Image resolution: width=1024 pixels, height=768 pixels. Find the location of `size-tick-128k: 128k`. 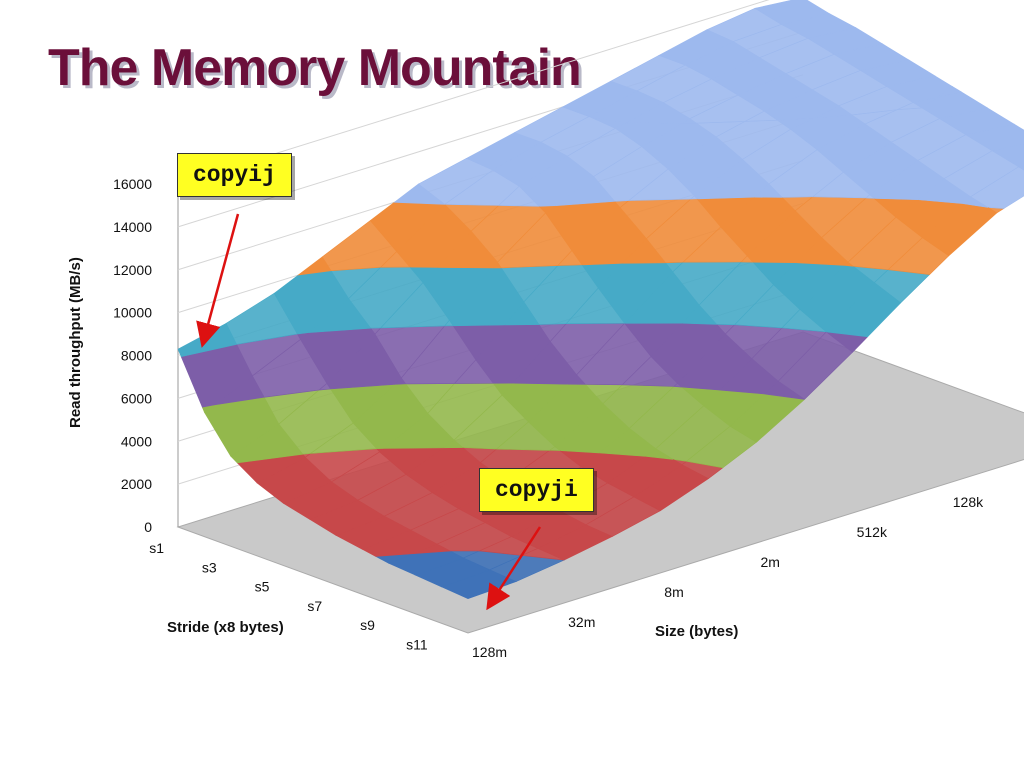

size-tick-128k: 128k is located at coordinates (968, 502).